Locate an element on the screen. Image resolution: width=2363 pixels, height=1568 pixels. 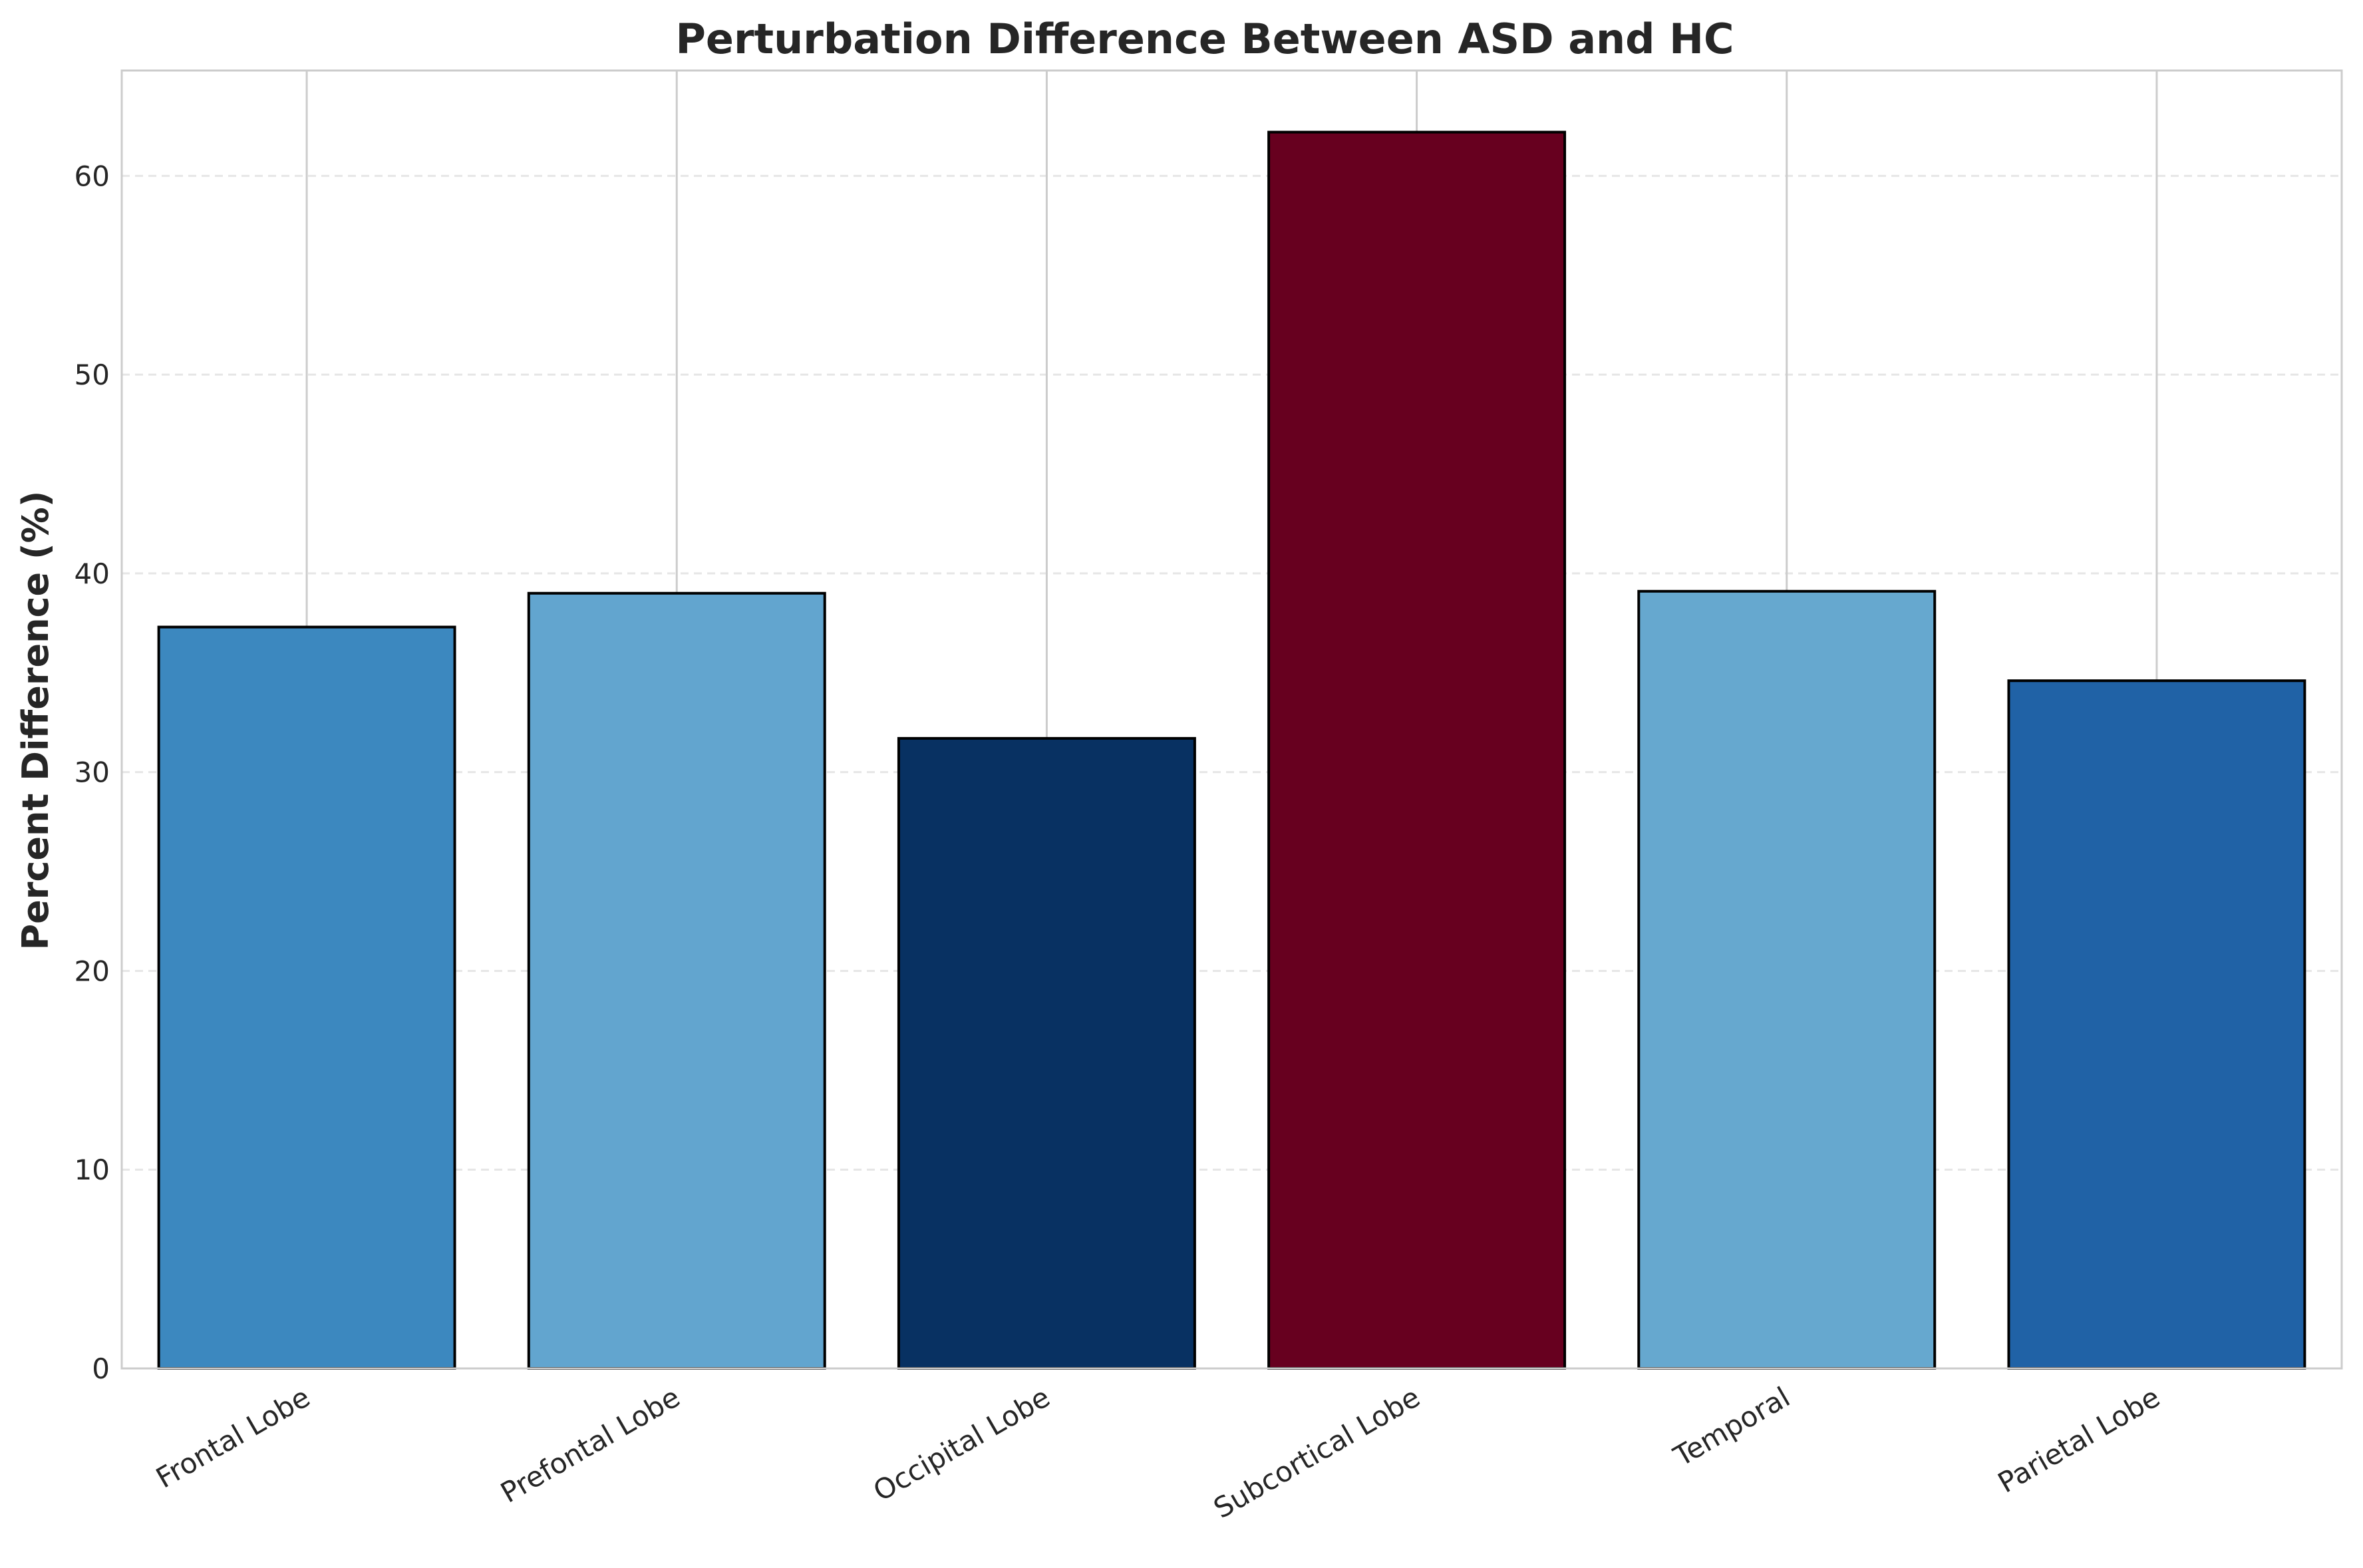
y-tick-label: 30 is located at coordinates (92, 772).